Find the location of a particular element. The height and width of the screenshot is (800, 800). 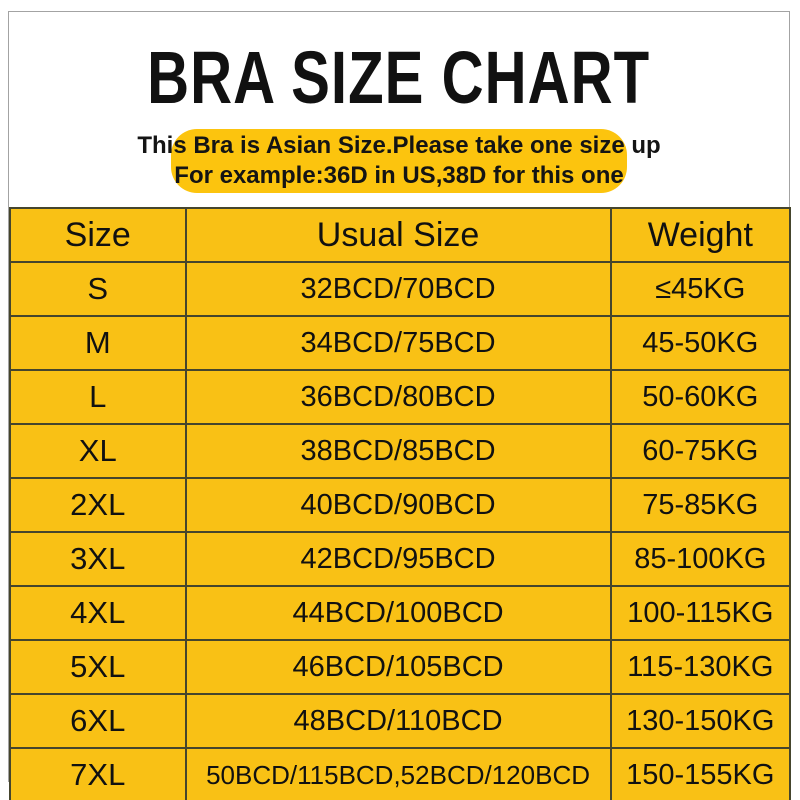

size-cell: 5XL is located at coordinates (98, 667).